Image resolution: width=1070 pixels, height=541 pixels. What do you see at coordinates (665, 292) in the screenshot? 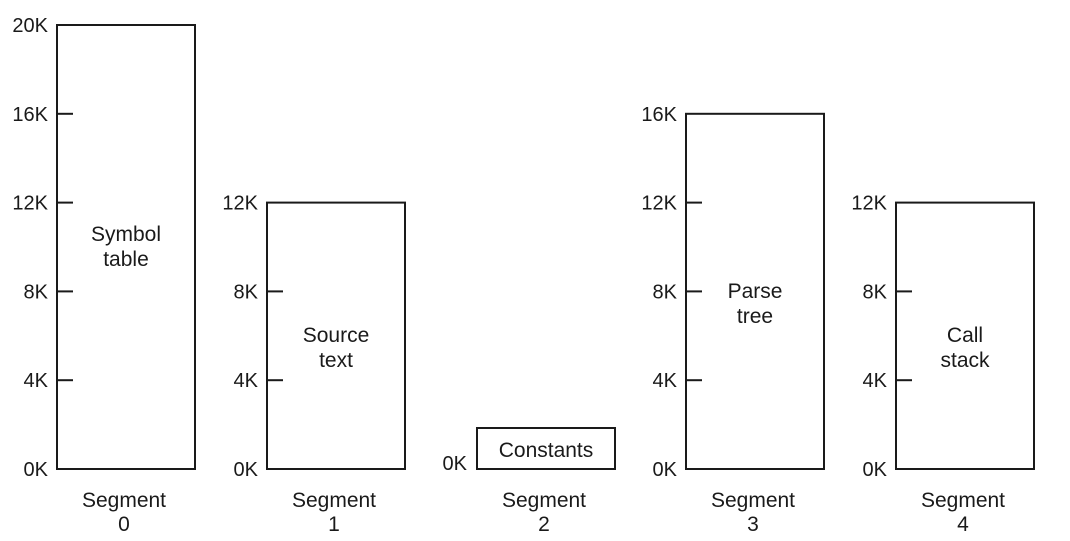
I see `segment-3-tick-label: 8K` at bounding box center [665, 292].